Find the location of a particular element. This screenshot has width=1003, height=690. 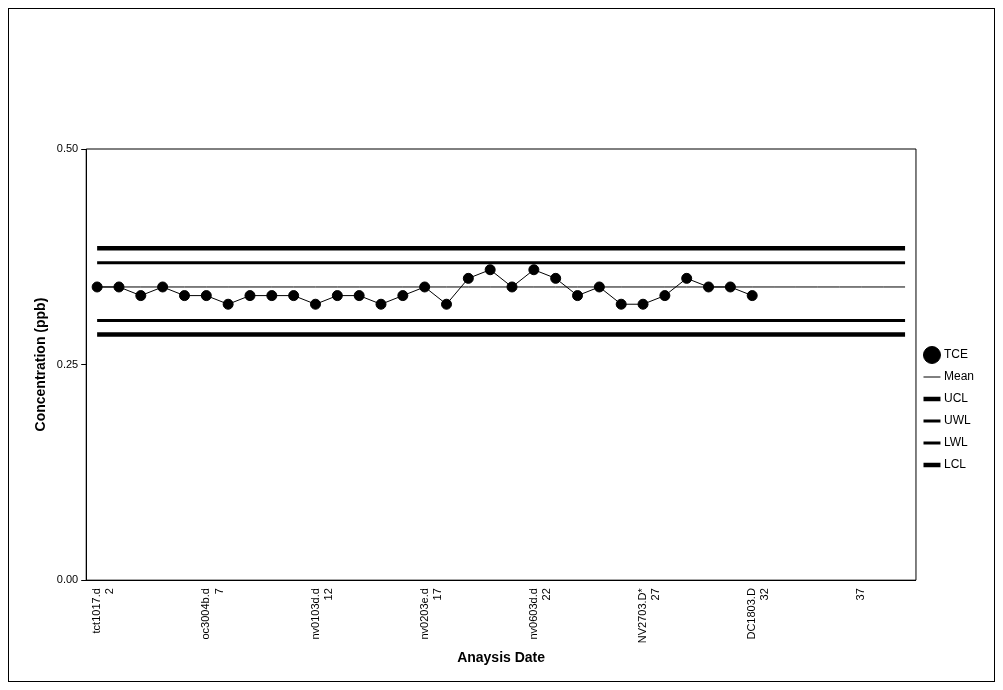

x-tick-label: tct1017.d 2 is located at coordinates (103, 611).